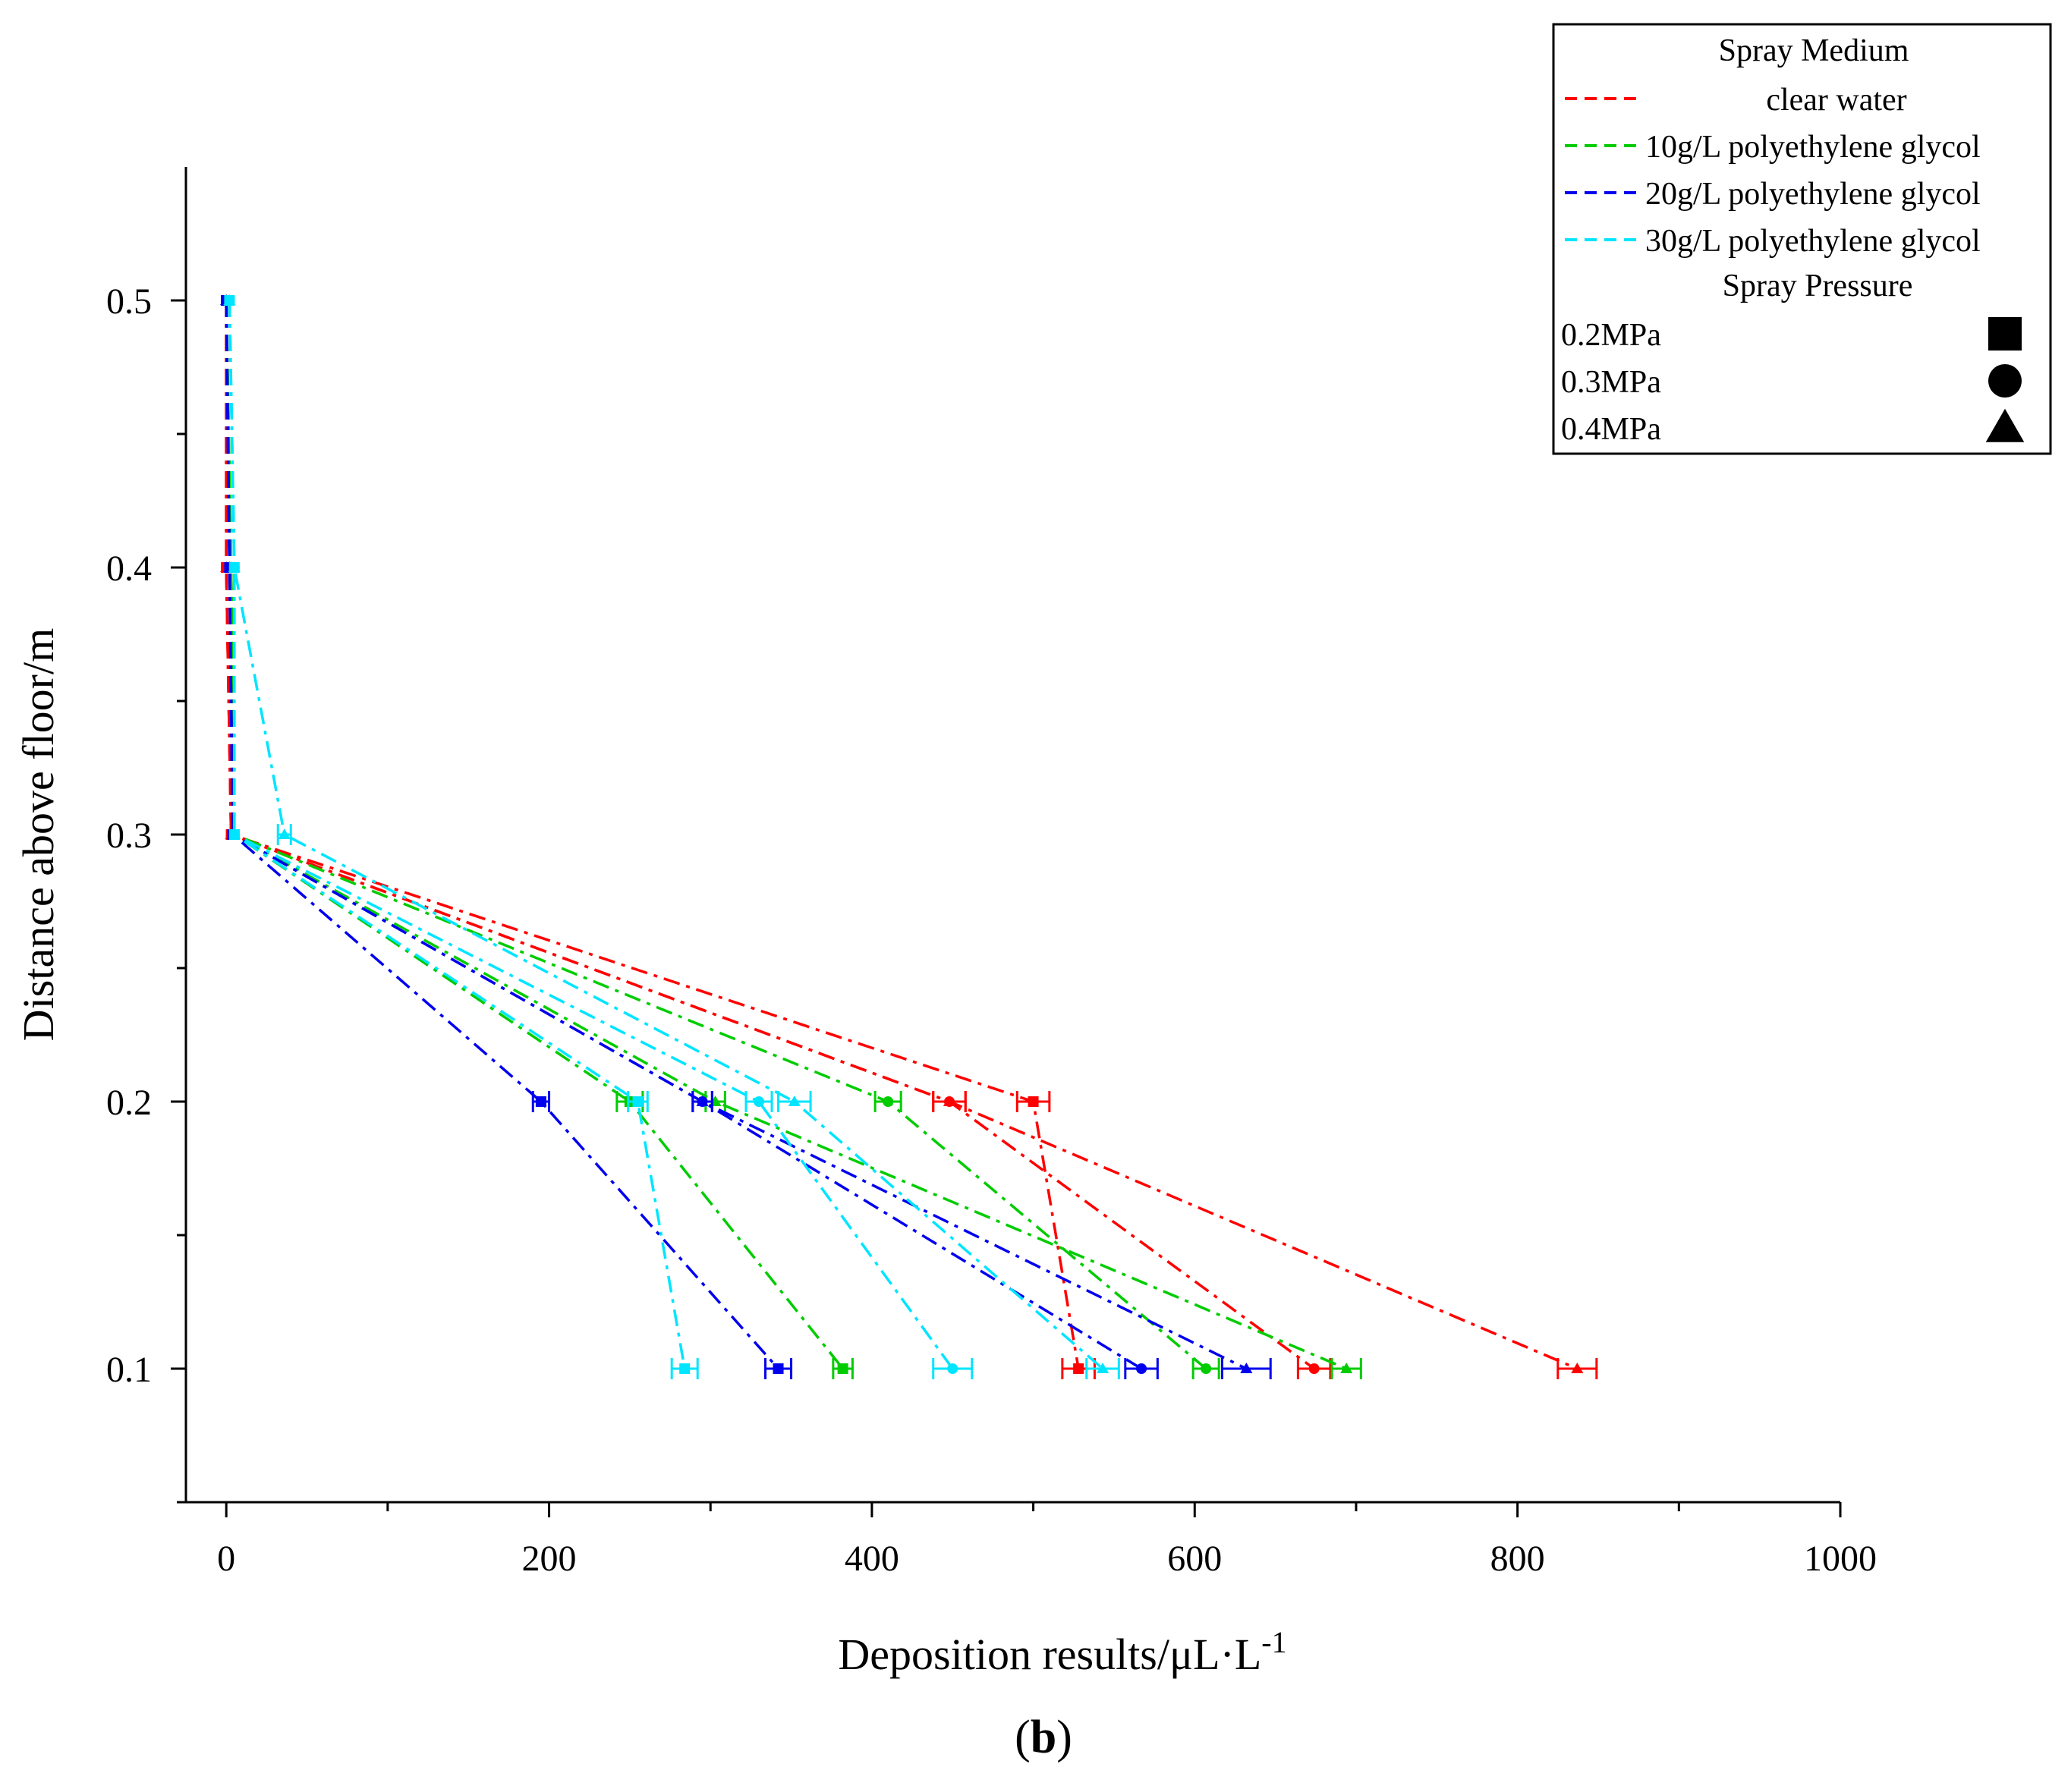 The width and height of the screenshot is (2071, 1792). I want to click on legend-medium-label: clear water, so click(1836, 100).